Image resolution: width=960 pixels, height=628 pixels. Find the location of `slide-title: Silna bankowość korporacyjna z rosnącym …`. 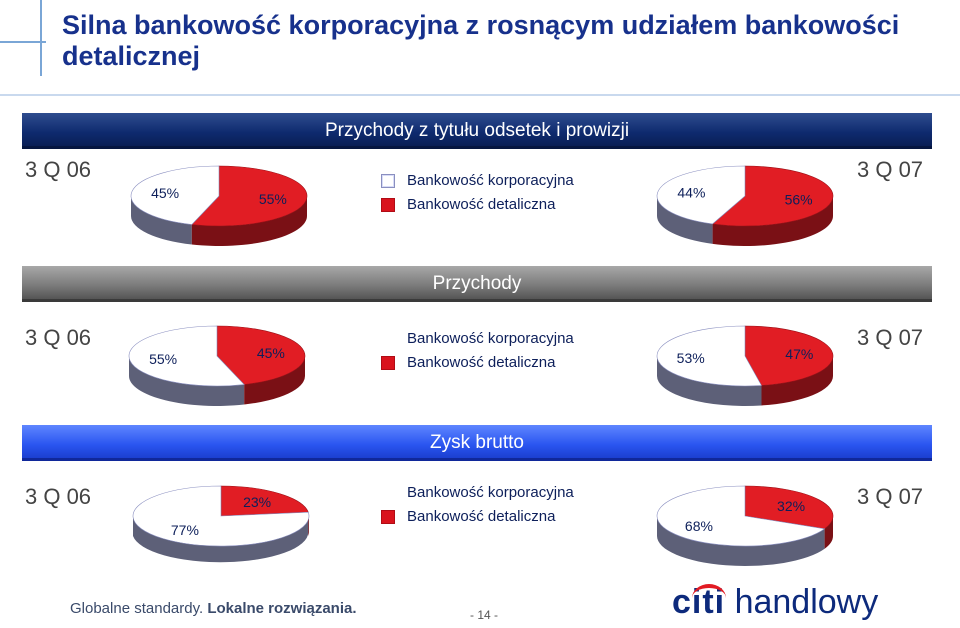

slide-title: Silna bankowość korporacyjna z rosnącym … is located at coordinates (481, 40).